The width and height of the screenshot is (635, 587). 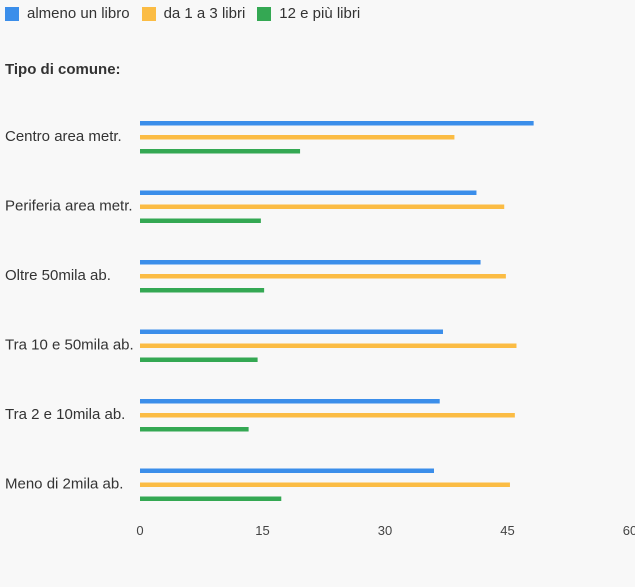 I want to click on bar-da-1-a-3-libri-meno-di-2mila-ab, so click(x=325, y=485).